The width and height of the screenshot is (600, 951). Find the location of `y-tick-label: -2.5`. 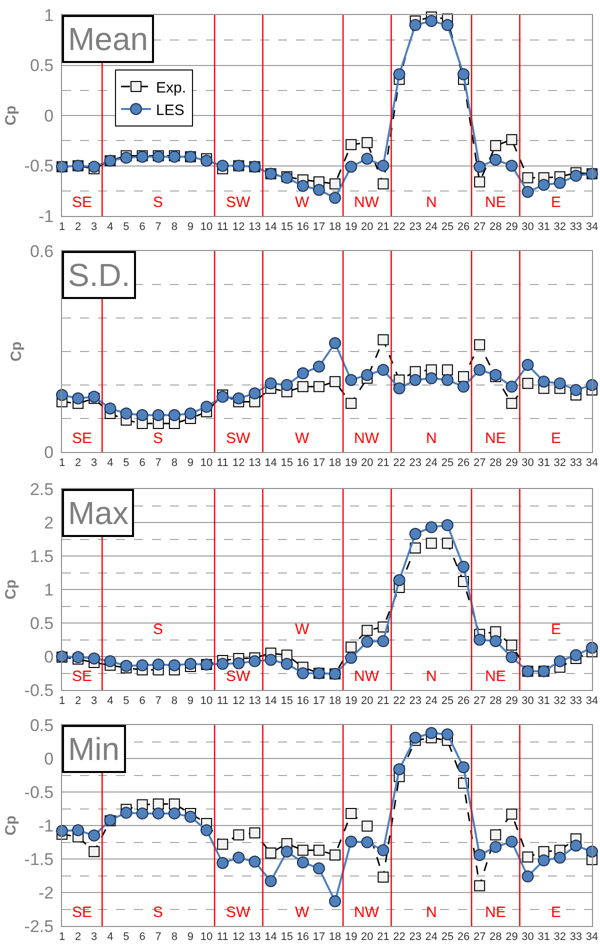

y-tick-label: -2.5 is located at coordinates (39, 926).